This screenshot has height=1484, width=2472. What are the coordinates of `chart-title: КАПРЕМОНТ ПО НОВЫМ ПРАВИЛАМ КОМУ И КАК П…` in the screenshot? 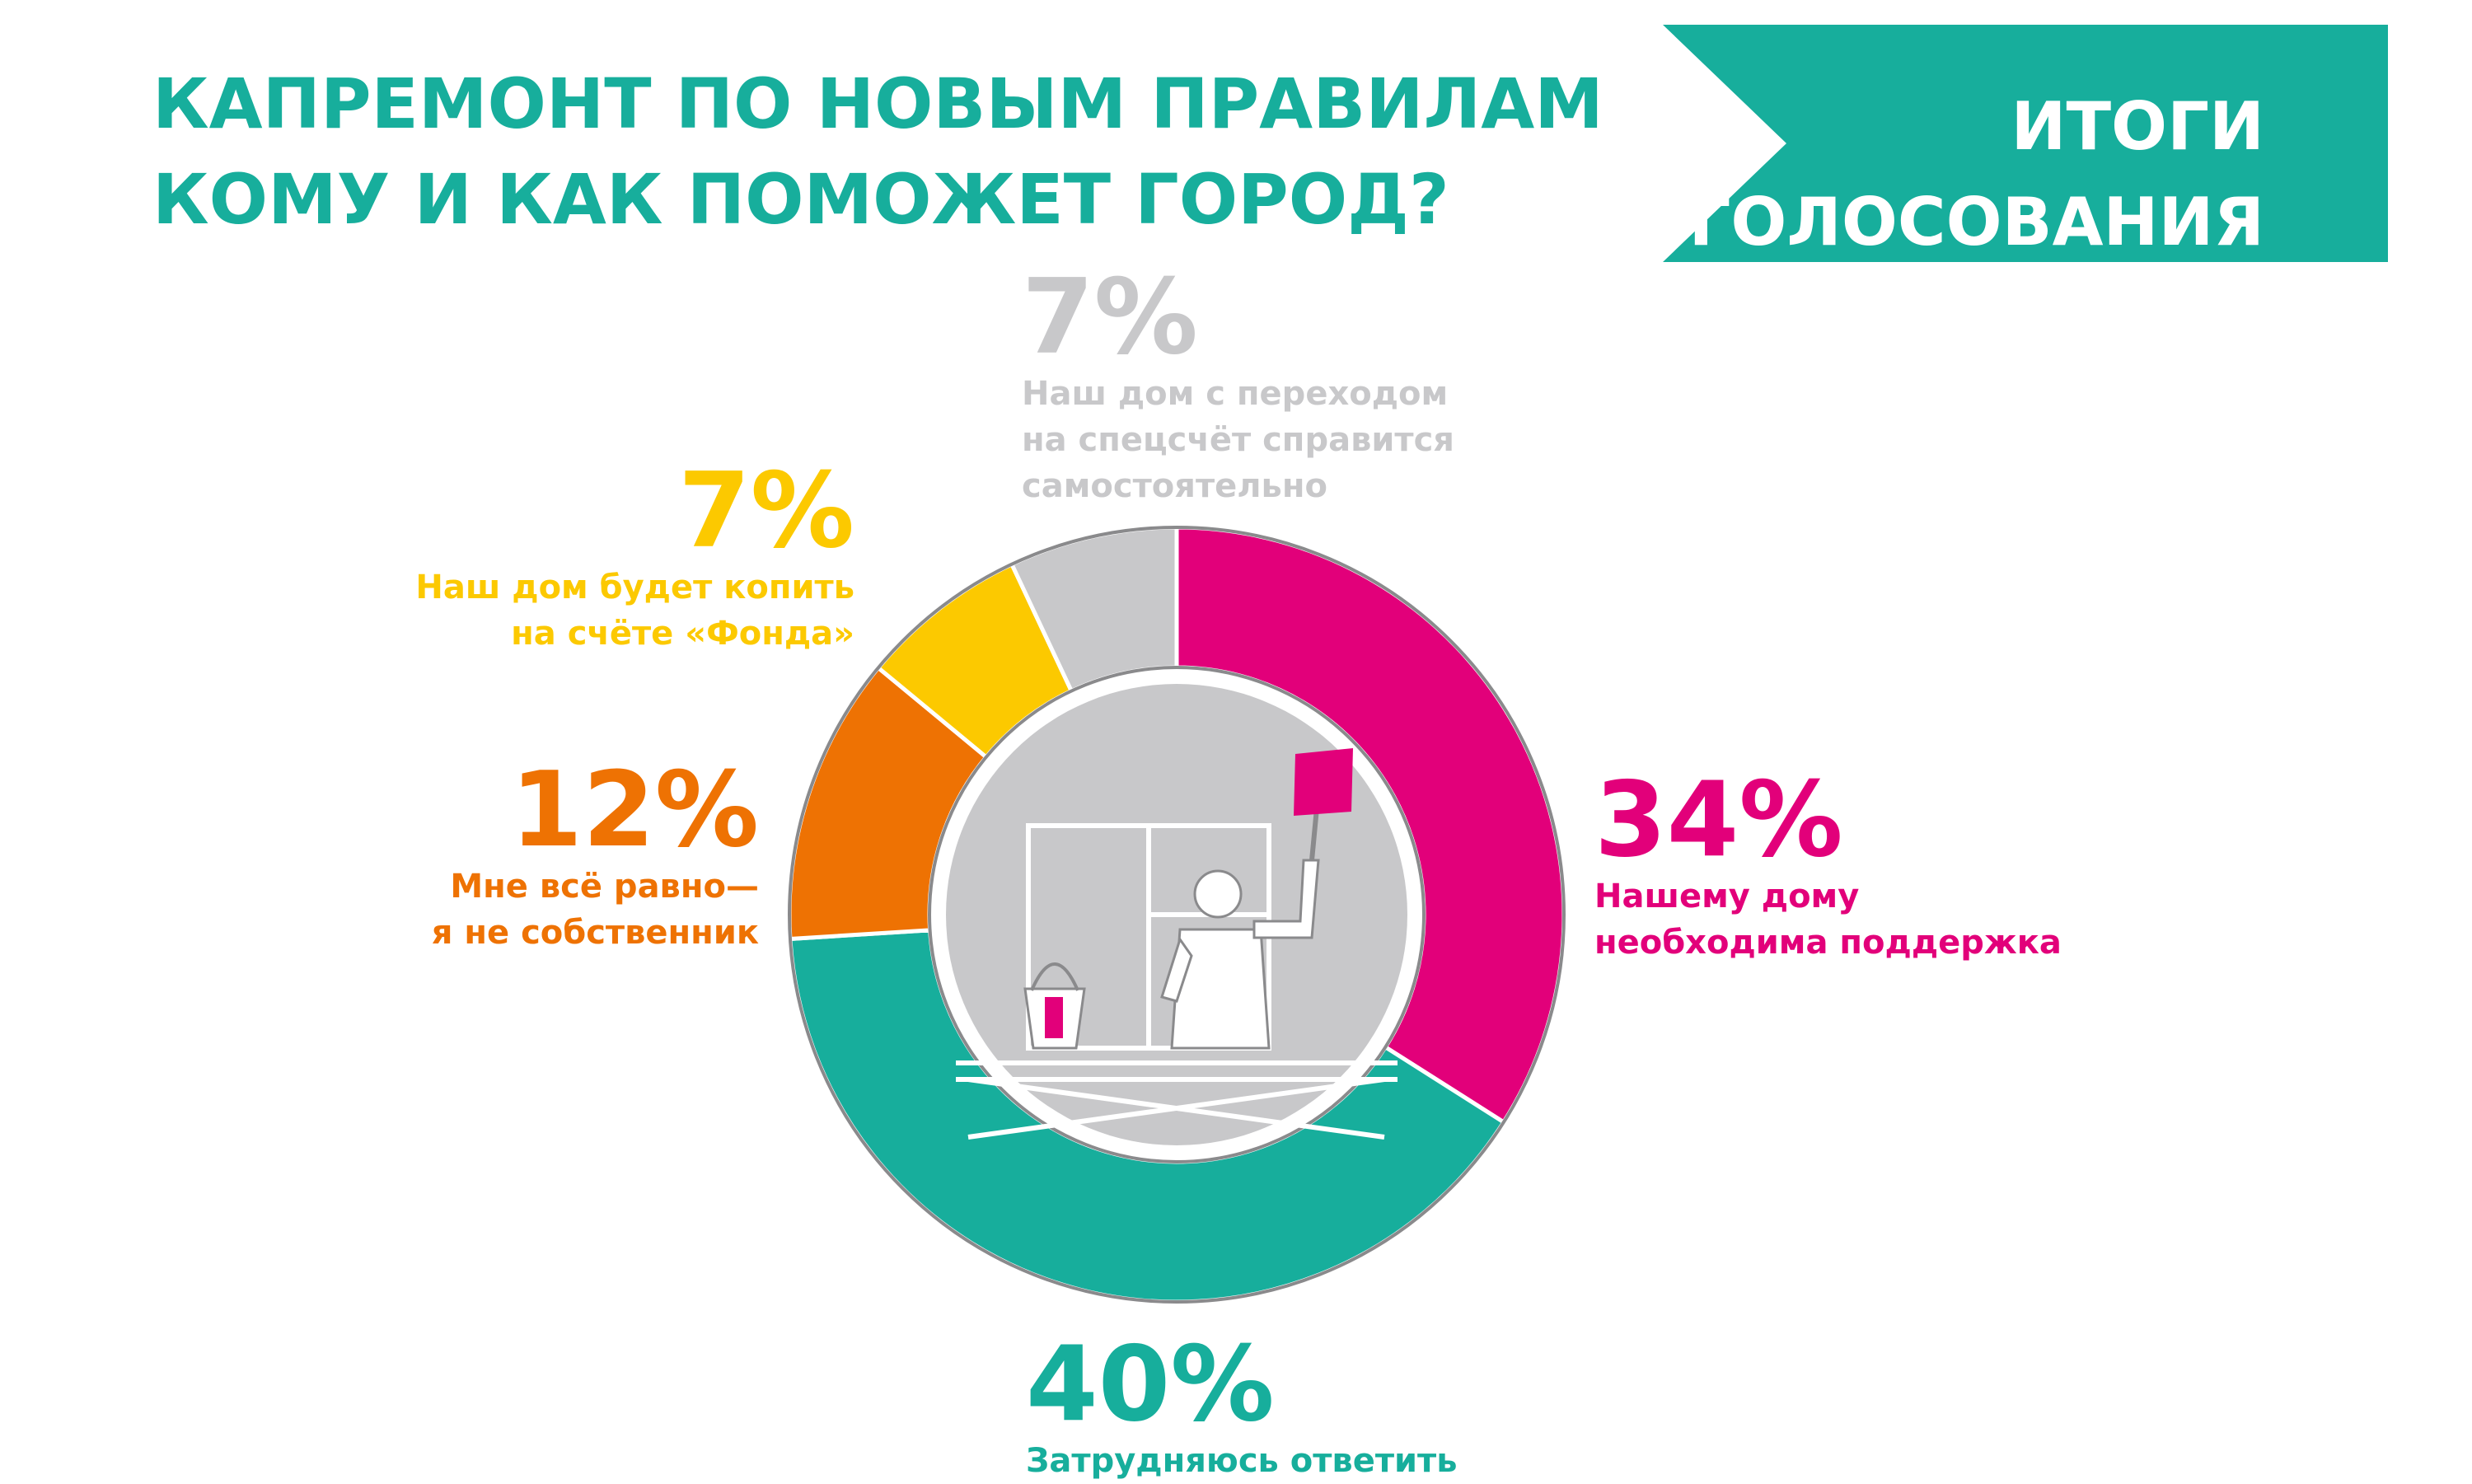 It's located at (878, 151).